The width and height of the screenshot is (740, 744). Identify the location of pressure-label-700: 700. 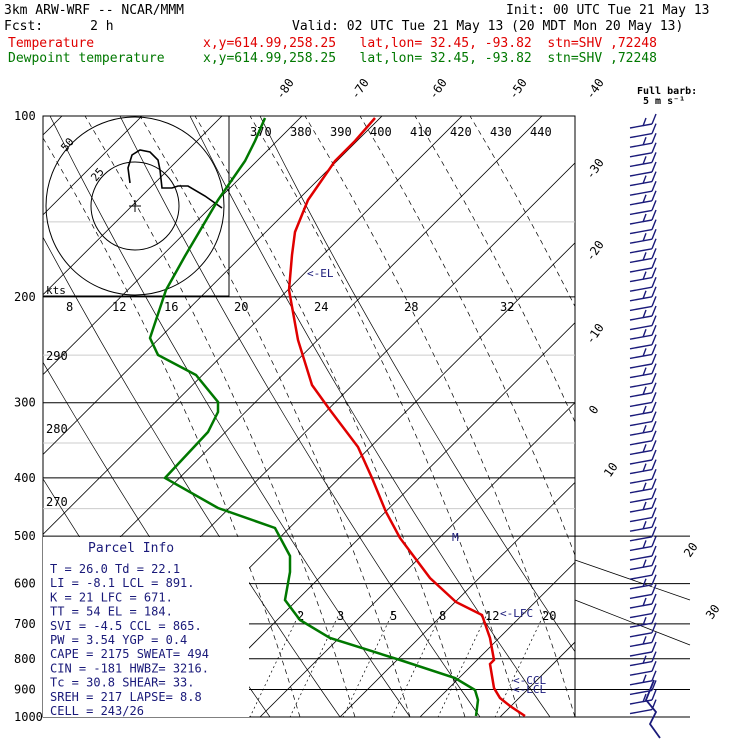
(25, 624).